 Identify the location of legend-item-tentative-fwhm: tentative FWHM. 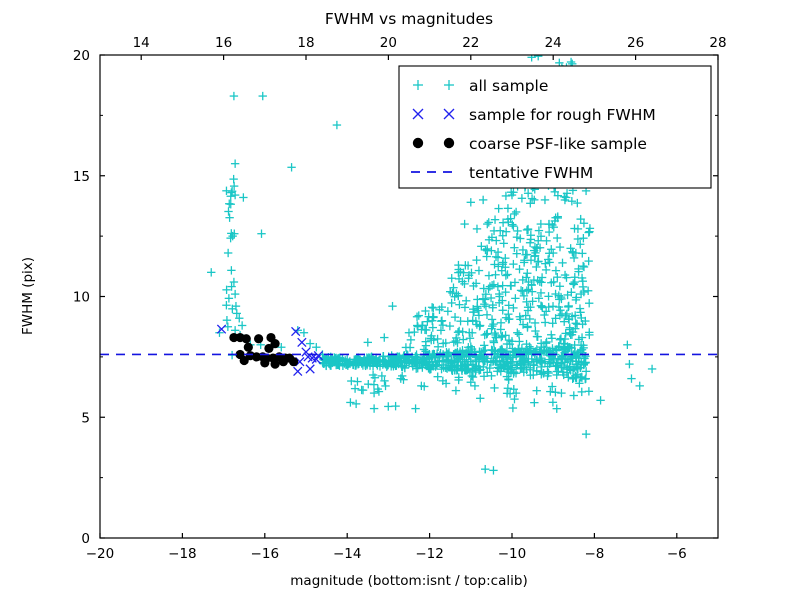
(502, 173).